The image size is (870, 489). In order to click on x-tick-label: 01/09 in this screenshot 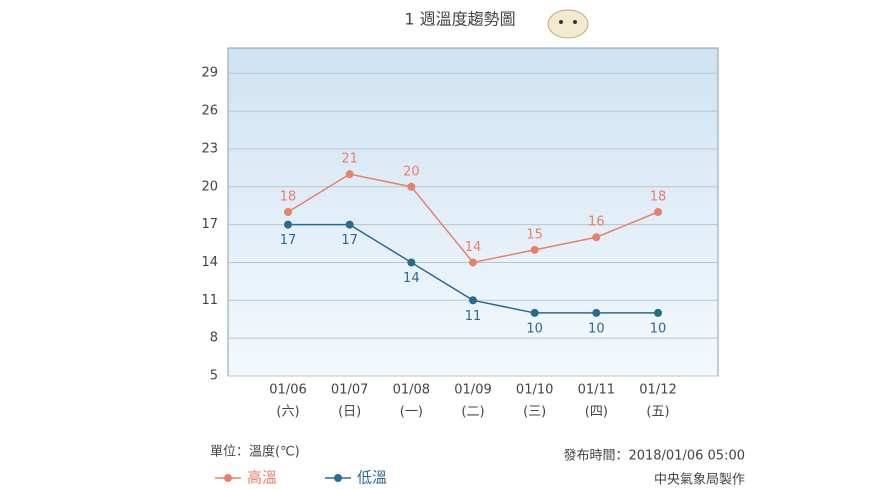, I will do `click(472, 390)`.